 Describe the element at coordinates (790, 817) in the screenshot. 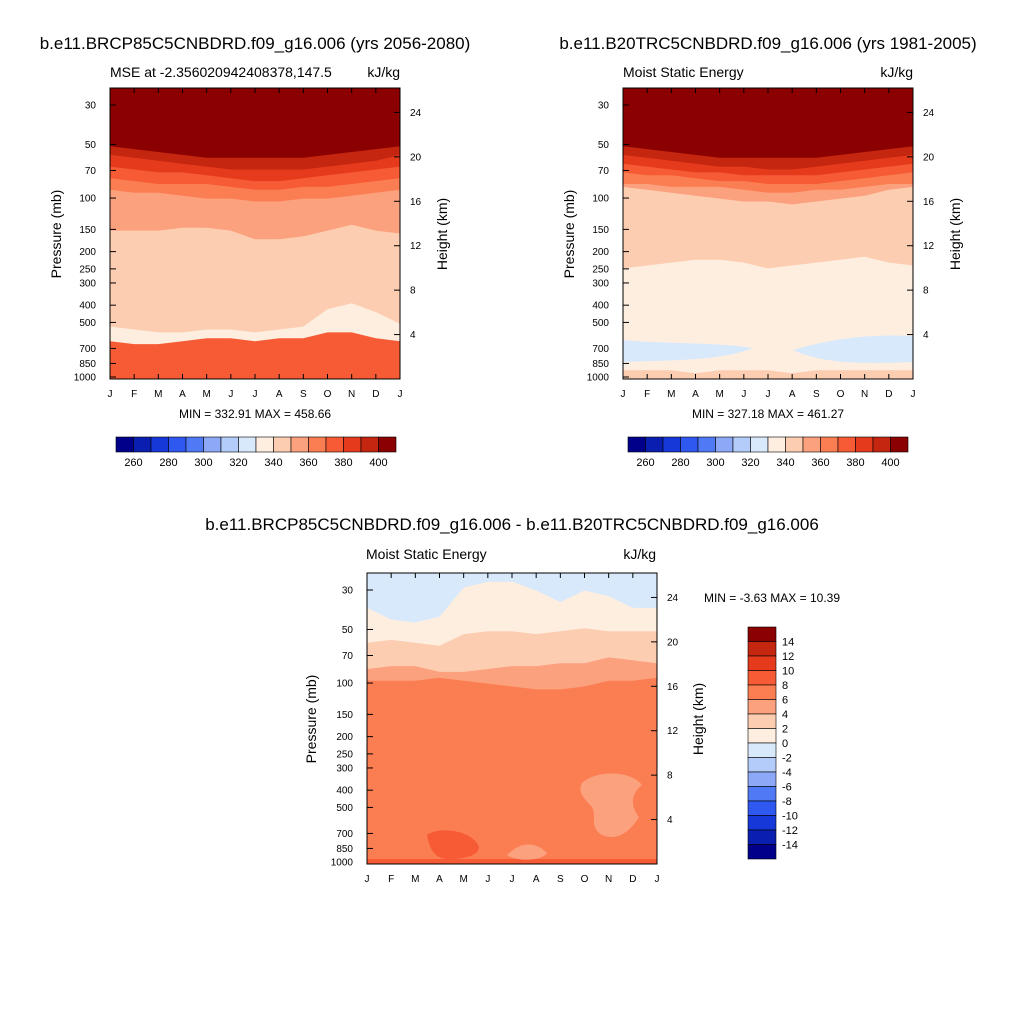

I see `colorbar-tick-label: -10` at that location.